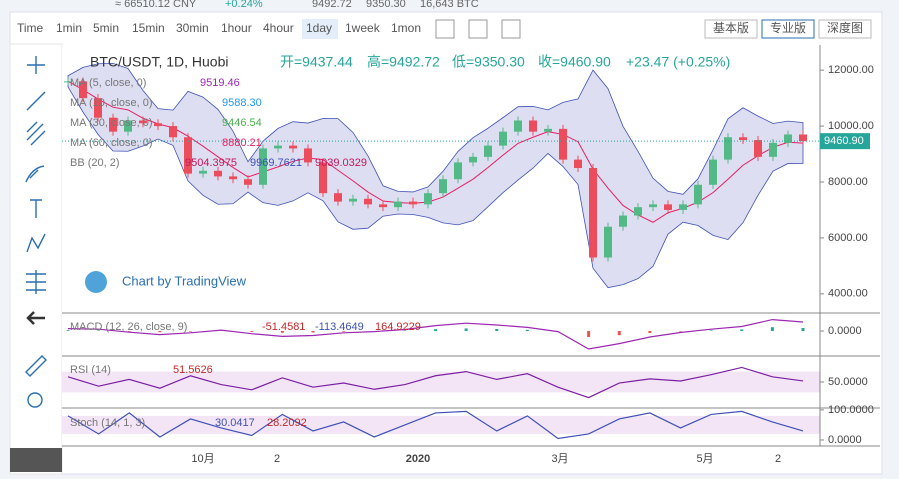  I want to click on back, so click(35, 318).